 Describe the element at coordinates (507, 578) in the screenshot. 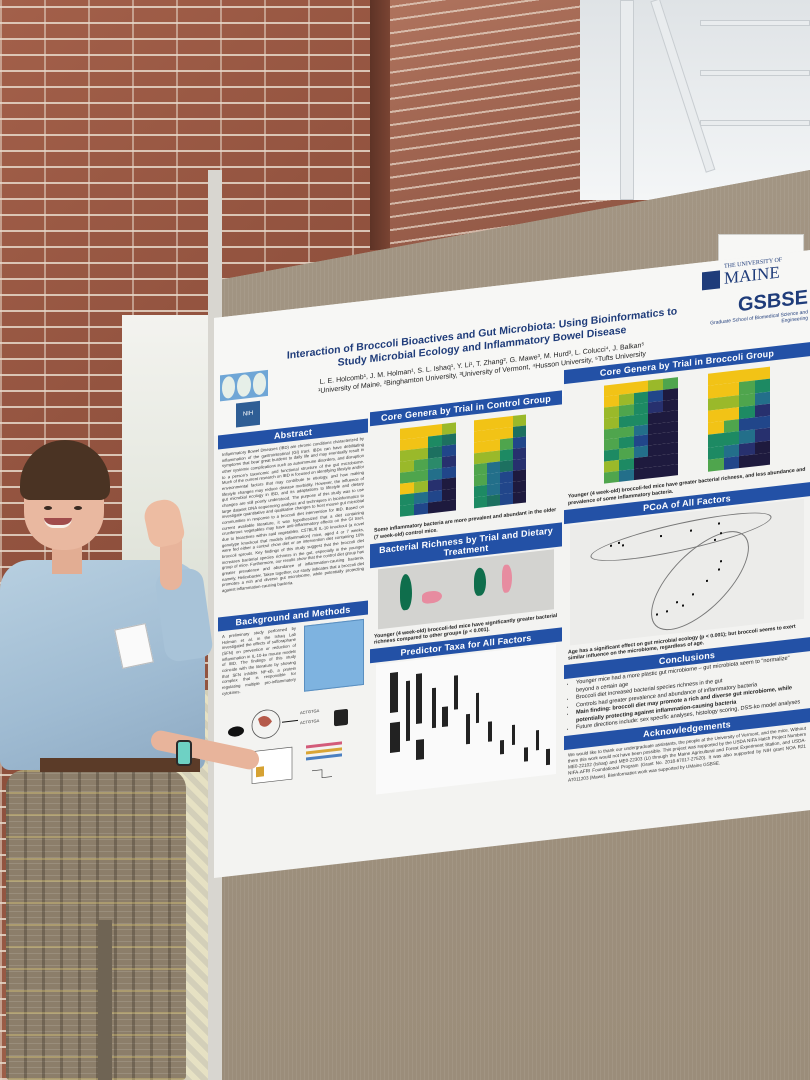

I see `violin-7wk-control` at that location.